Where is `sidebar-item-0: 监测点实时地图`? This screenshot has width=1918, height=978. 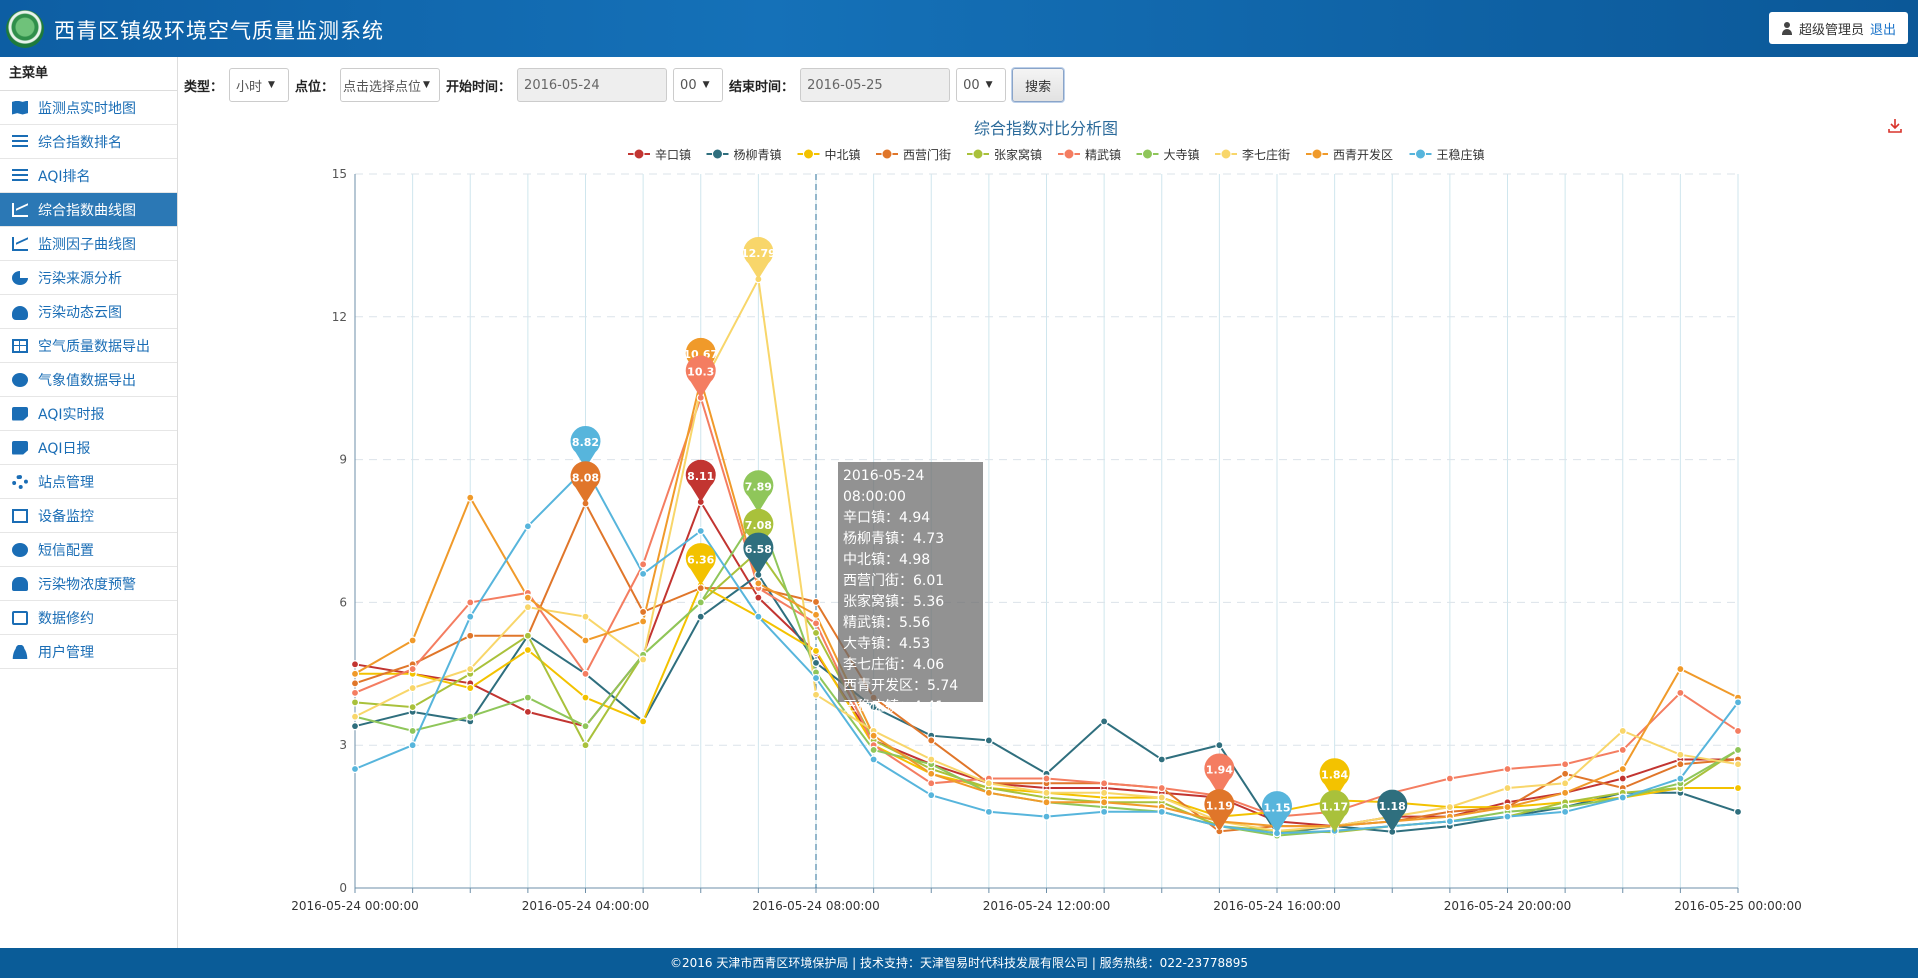
sidebar-item-0: 监测点实时地图 is located at coordinates (88, 108).